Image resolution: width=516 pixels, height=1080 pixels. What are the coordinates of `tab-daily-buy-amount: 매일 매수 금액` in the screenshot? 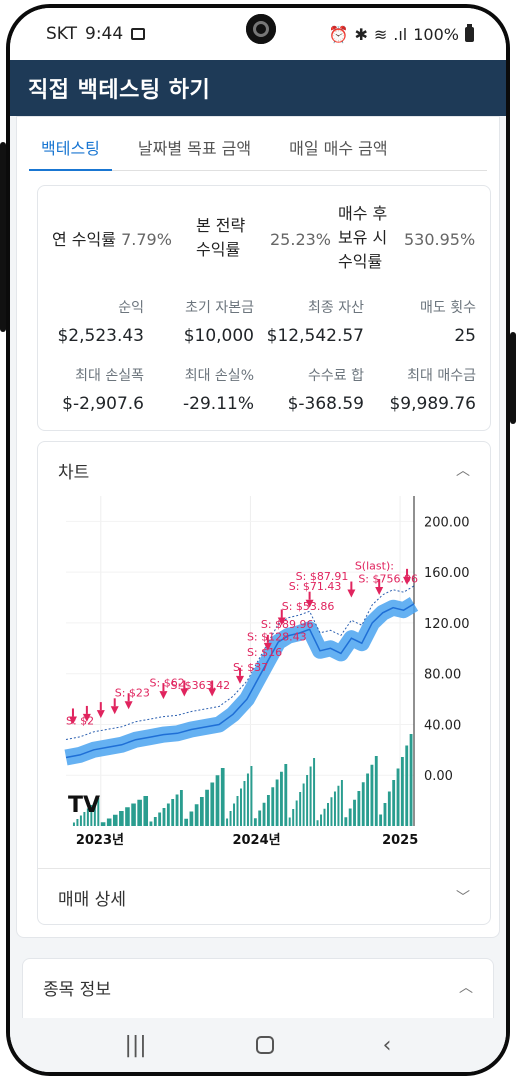 It's located at (338, 148).